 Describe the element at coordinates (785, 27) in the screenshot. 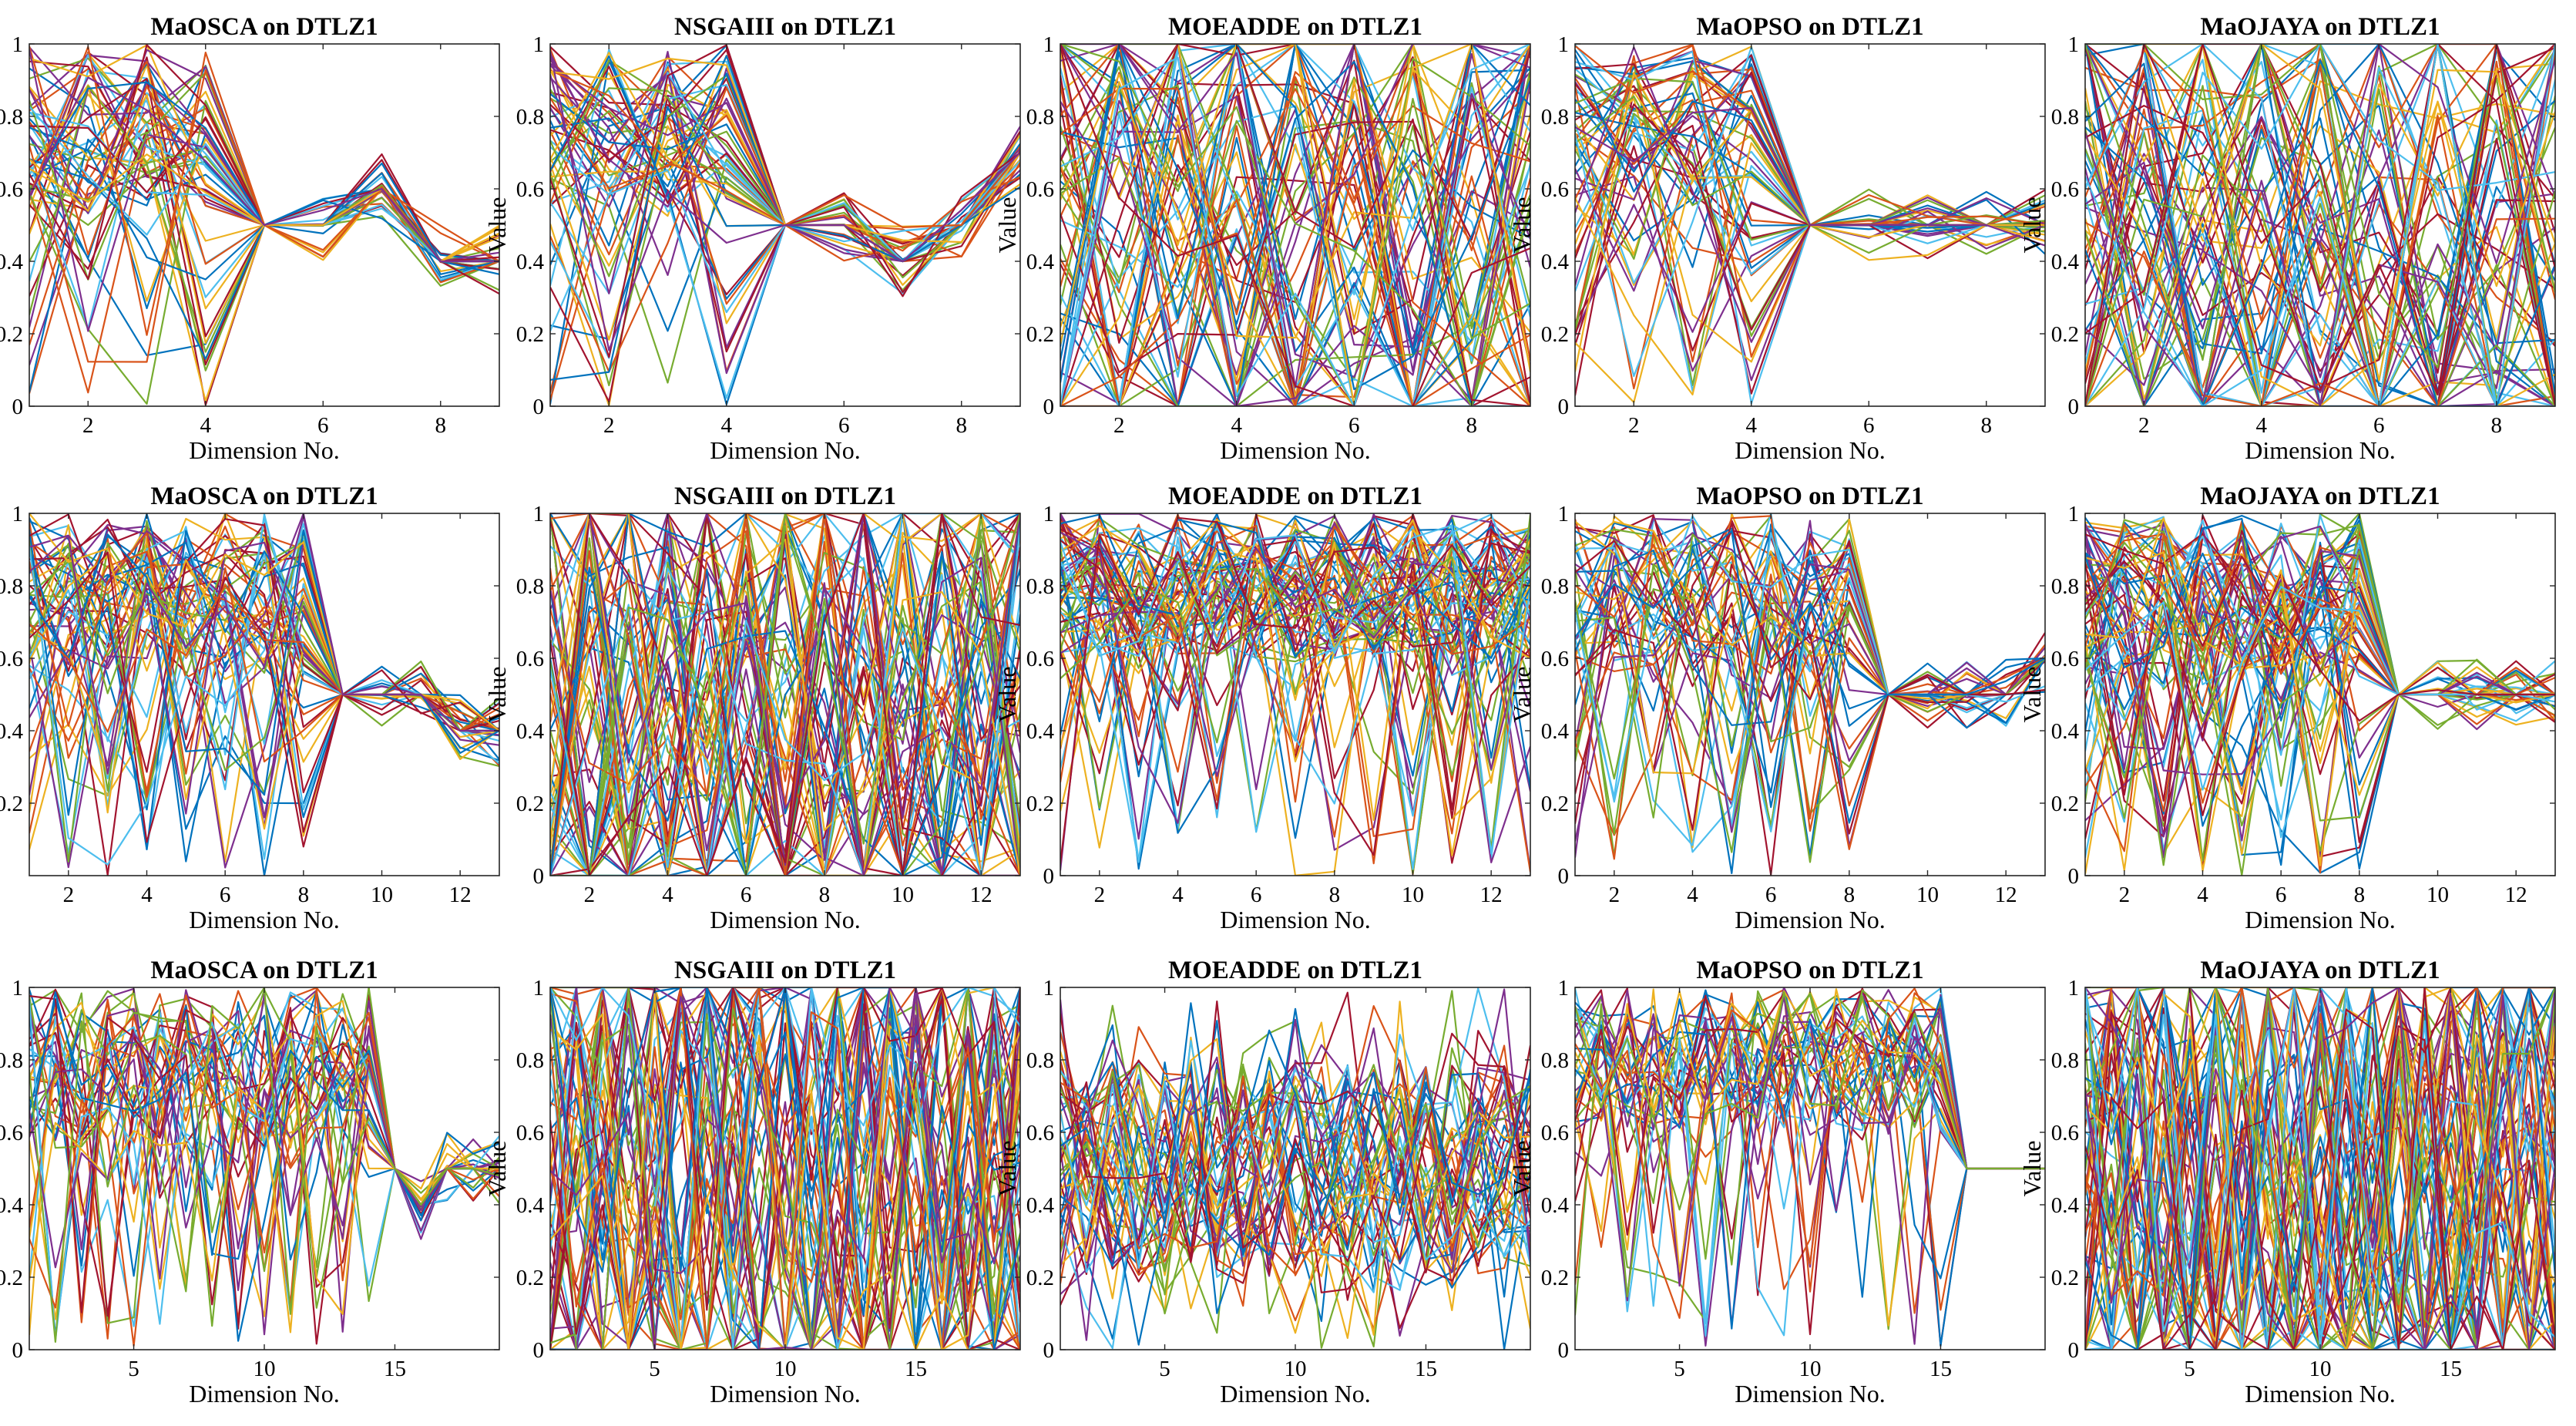

I see `chart-title: NSGAIII on DTLZ1` at that location.